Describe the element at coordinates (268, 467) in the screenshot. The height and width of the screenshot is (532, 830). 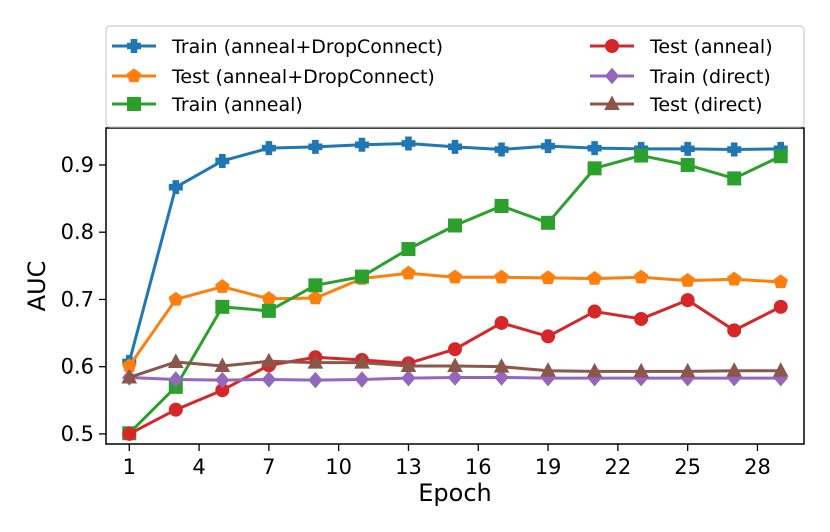
I see `x-tick-label: 7` at that location.